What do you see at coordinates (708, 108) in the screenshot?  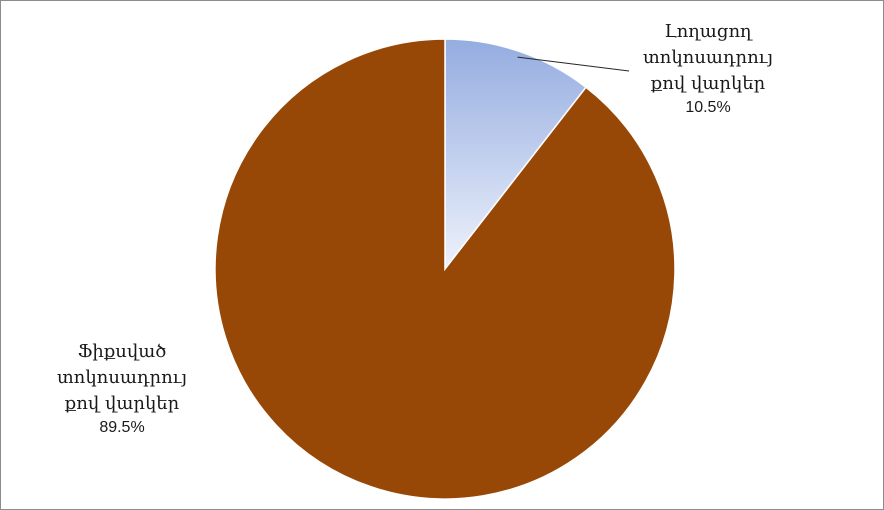 I see `slice-label-floating-value: 10.5%` at bounding box center [708, 108].